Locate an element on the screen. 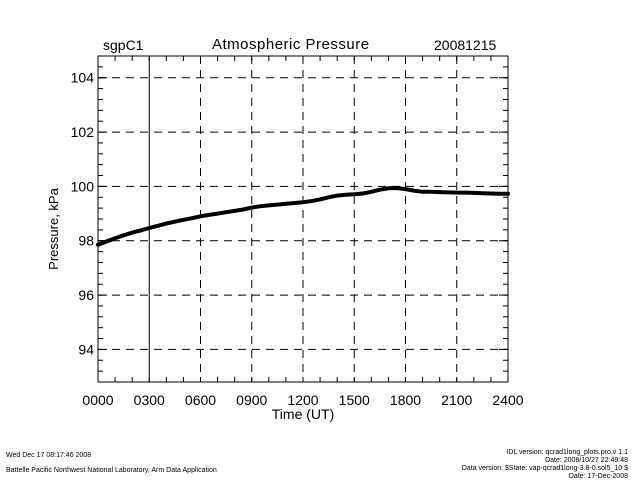 The width and height of the screenshot is (640, 481). x-axis-label: Time (UT) is located at coordinates (303, 414).